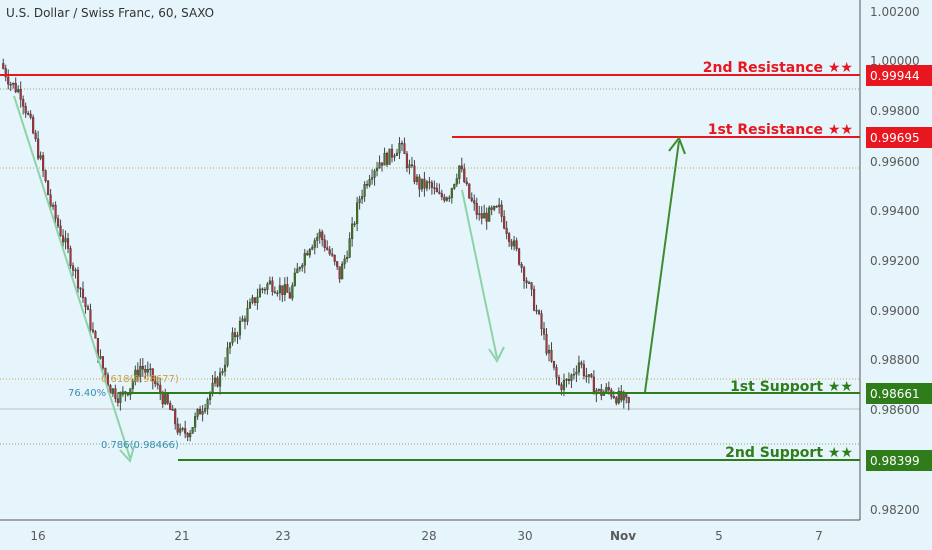  What do you see at coordinates (789, 453) in the screenshot?
I see `level-label-support-2: 2nd Support ★★` at bounding box center [789, 453].